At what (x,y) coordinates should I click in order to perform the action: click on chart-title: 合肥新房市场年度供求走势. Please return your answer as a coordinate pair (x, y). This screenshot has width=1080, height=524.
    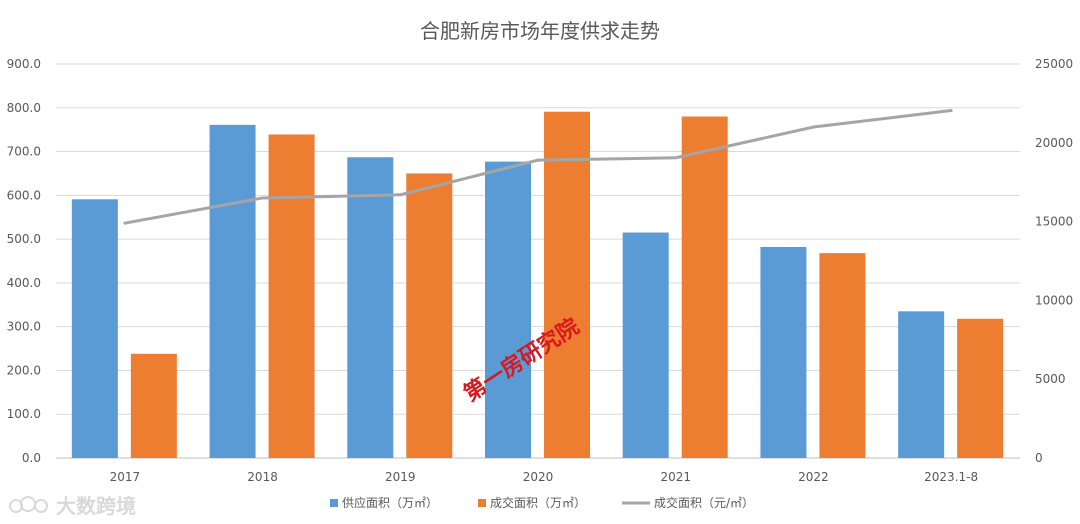
    Looking at the image, I should click on (540, 31).